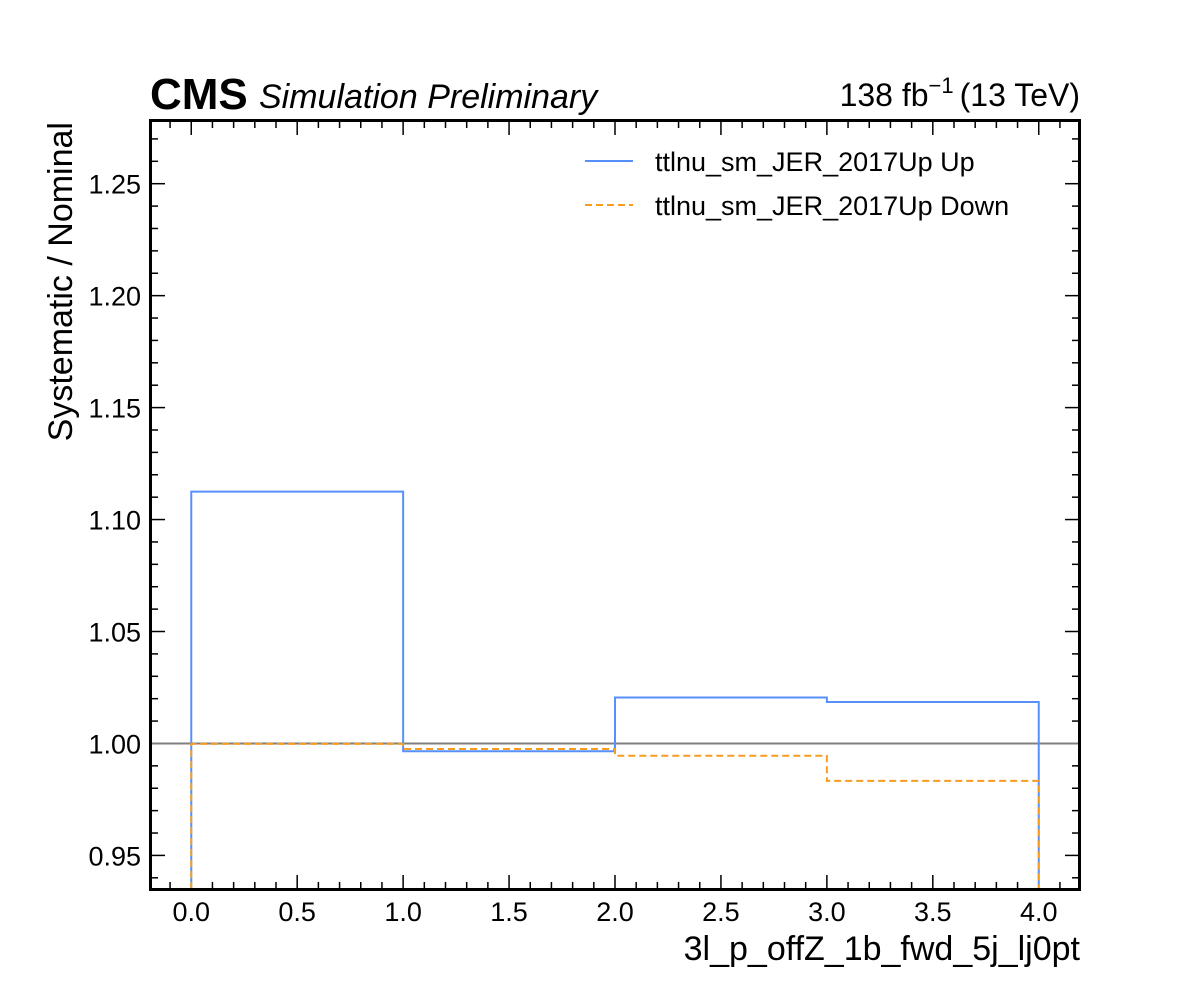 This screenshot has width=1200, height=1000. What do you see at coordinates (882, 949) in the screenshot?
I see `x-axis-title: 3l_p_offZ_1b_fwd_5j_lj0pt` at bounding box center [882, 949].